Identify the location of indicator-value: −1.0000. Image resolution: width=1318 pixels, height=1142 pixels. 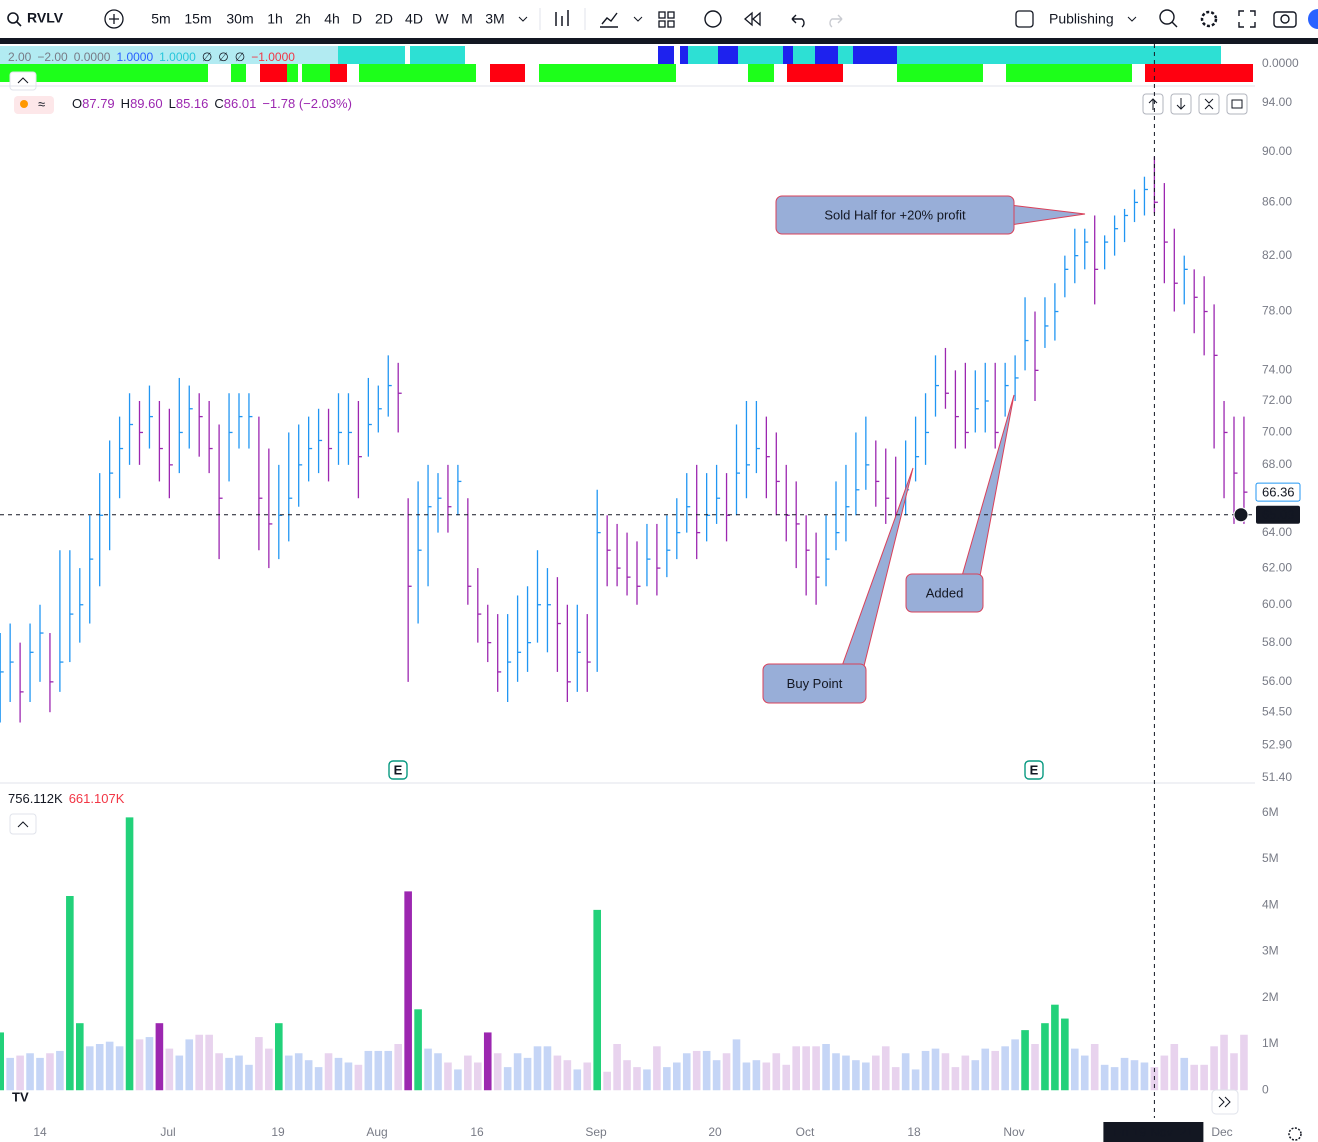
(273, 57).